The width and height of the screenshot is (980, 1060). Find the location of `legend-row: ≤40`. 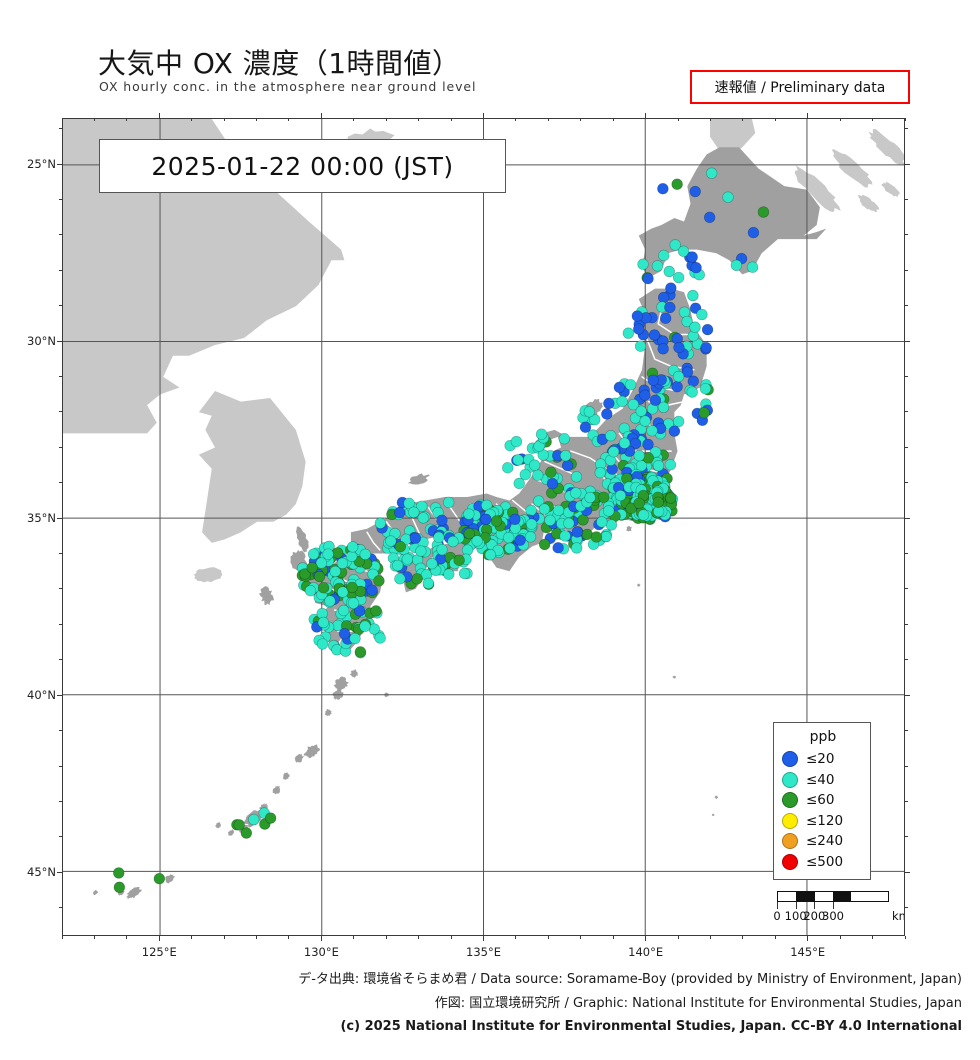

legend-row: ≤40 is located at coordinates (823, 780).